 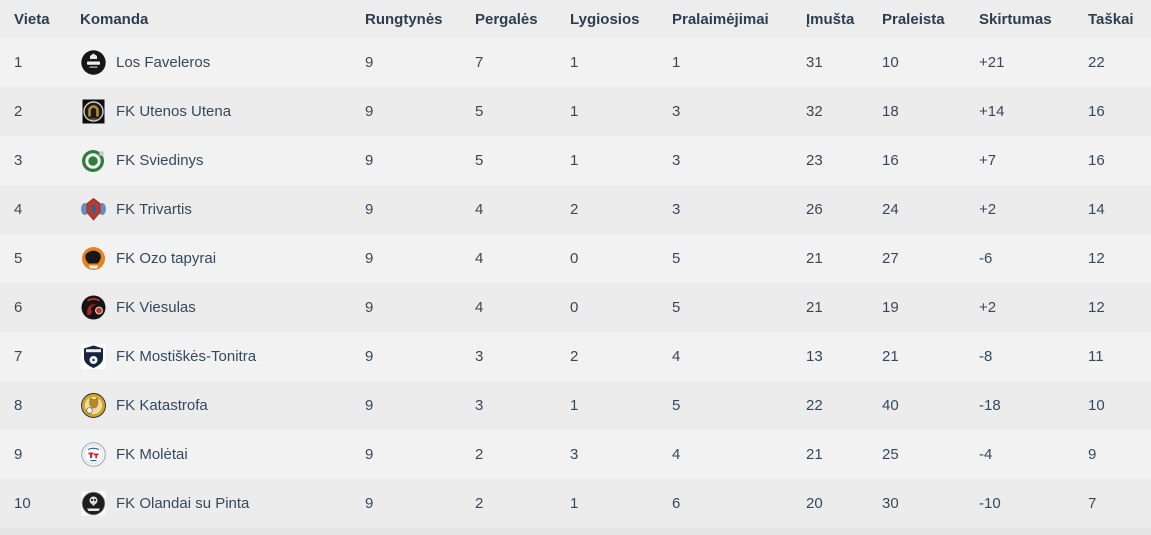 I want to click on table-row: 9 FK Molėtai 9 2 3 4 21 25 -4 9, so click(x=575, y=454).